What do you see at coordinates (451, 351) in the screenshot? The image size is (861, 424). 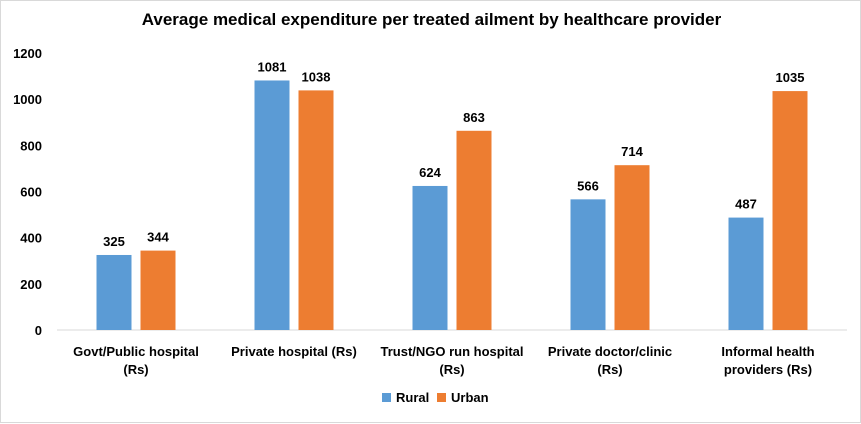 I see `x-category-label-2-line-0: Trust/NGO run hospital` at bounding box center [451, 351].